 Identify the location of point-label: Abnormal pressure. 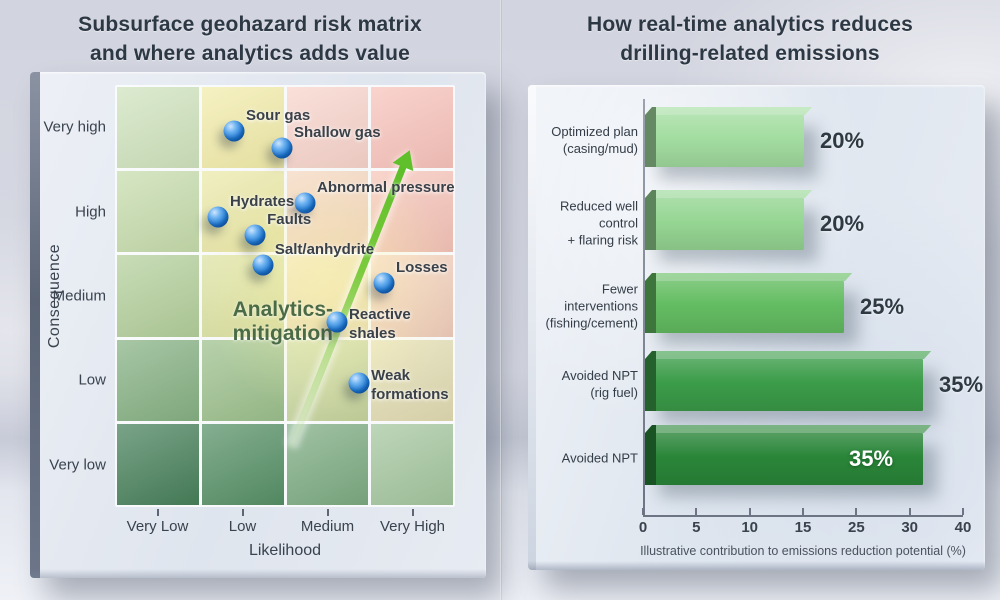
(386, 188).